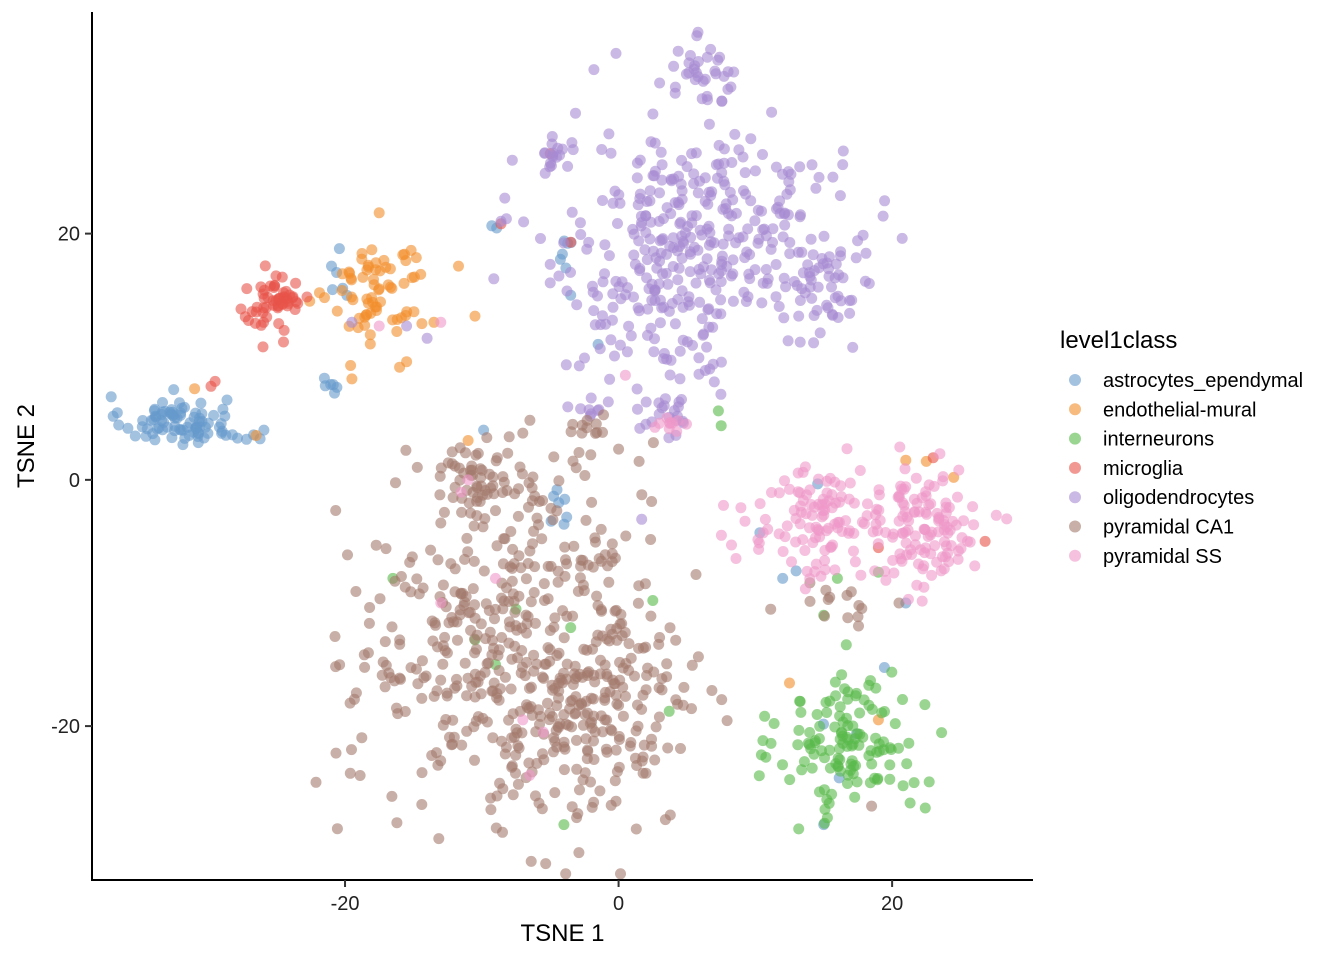 This screenshot has width=1344, height=960. What do you see at coordinates (1179, 410) in the screenshot?
I see `legend-label: endothelial-mural` at bounding box center [1179, 410].